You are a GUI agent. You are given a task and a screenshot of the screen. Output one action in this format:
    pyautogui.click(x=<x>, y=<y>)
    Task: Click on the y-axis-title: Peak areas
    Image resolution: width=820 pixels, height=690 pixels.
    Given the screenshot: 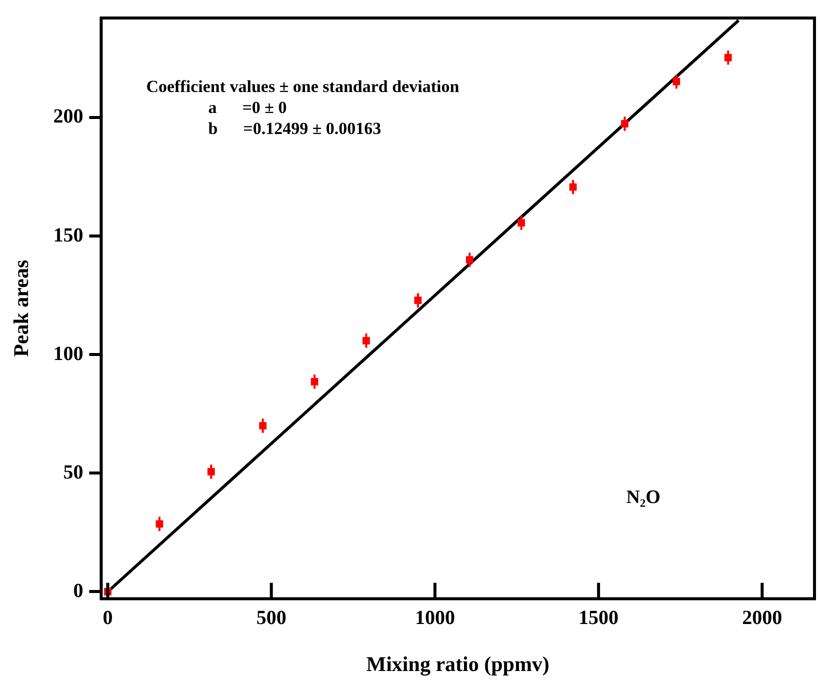 What is the action you would take?
    pyautogui.click(x=21, y=308)
    